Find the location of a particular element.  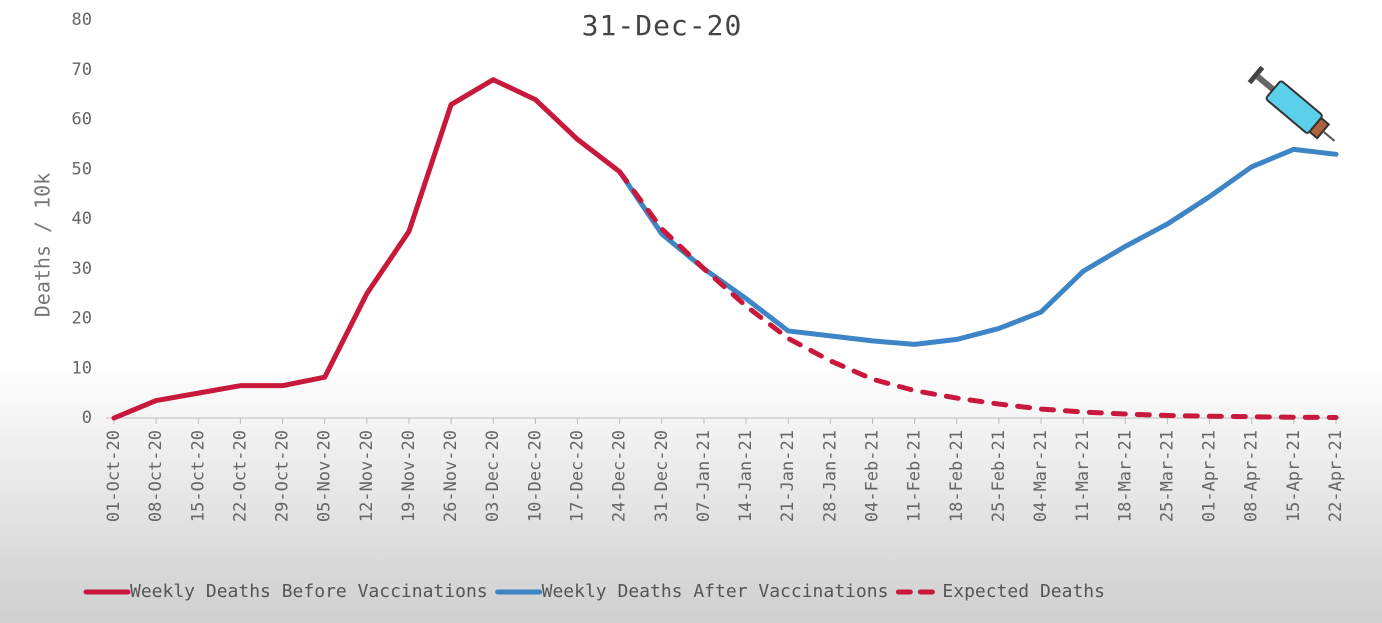

x-tick-label: 22-Apr-21 is located at coordinates (1336, 476).